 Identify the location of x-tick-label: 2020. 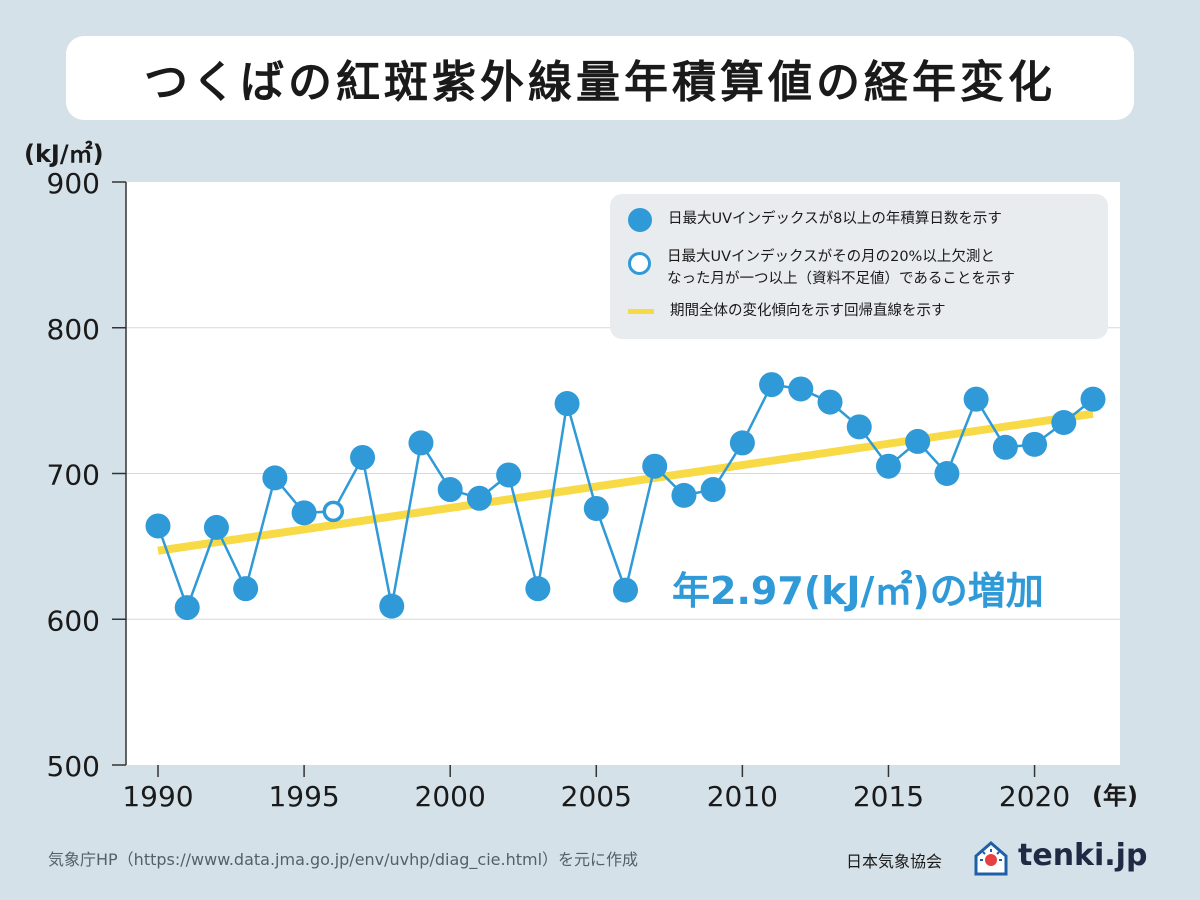
(1034, 796).